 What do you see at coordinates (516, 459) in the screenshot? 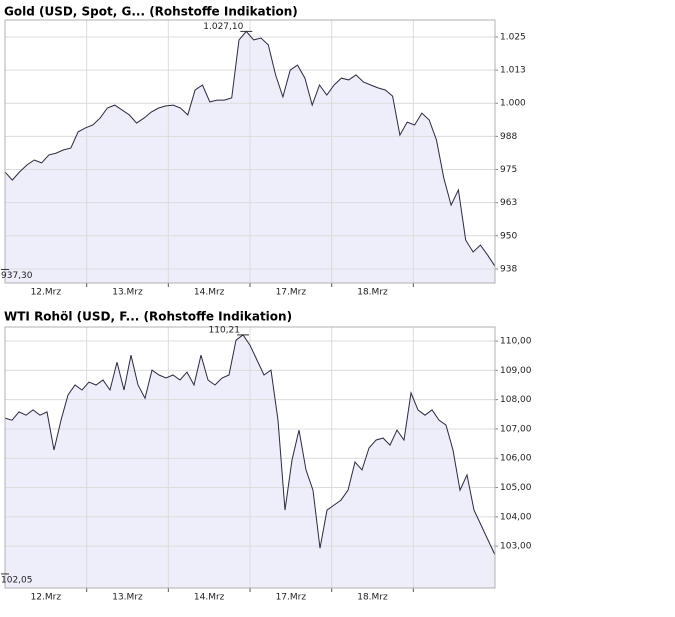
I see `y-tick-label: 106,00` at bounding box center [516, 459].